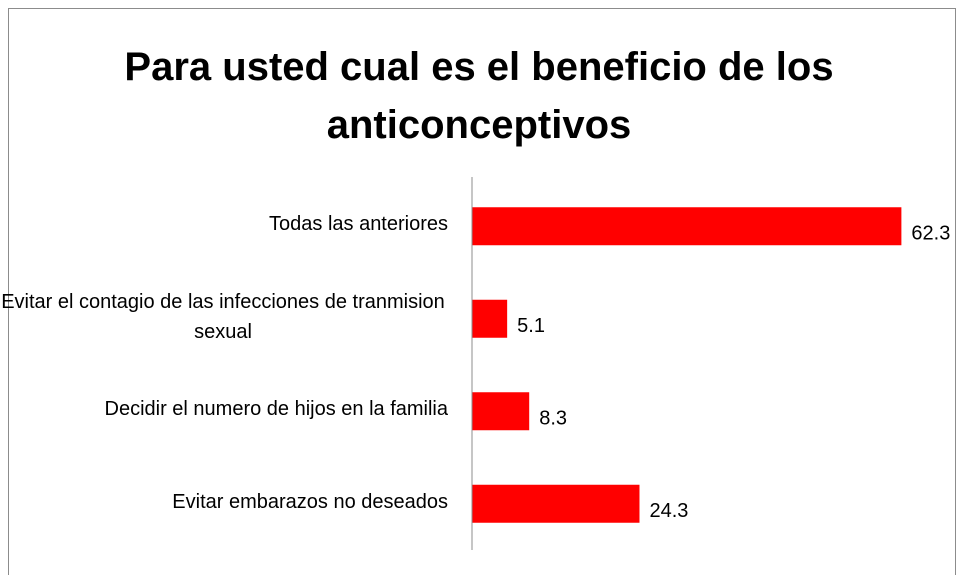 The image size is (958, 577). Describe the element at coordinates (276, 409) in the screenshot. I see `y-tick-label: Decidir el numero de hijos en la familia` at that location.